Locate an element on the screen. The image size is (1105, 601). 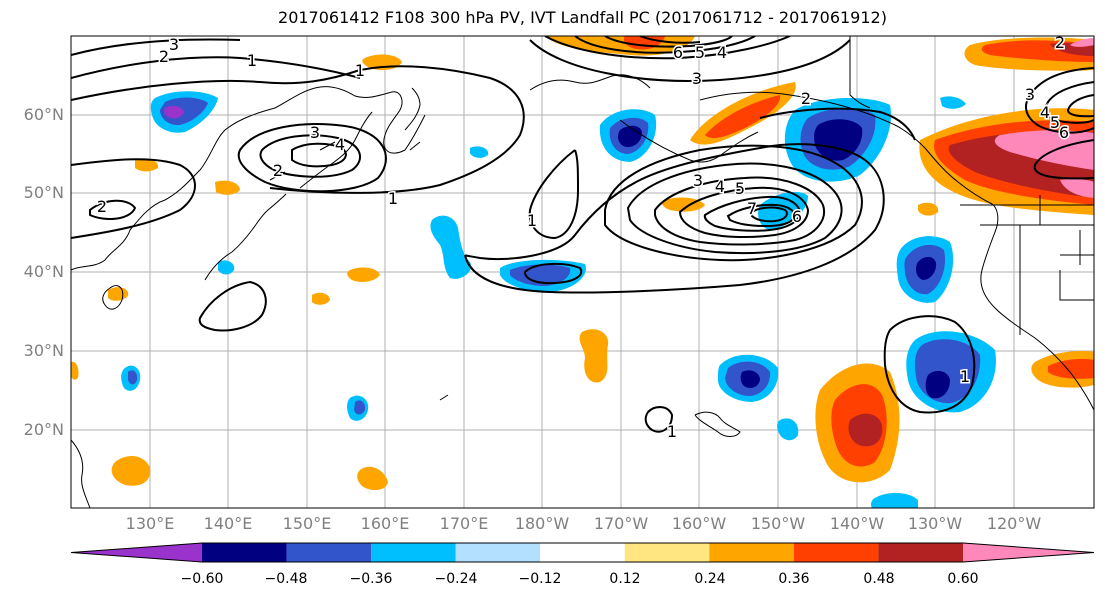
colorbar-tick-label: −0.12 is located at coordinates (540, 579).